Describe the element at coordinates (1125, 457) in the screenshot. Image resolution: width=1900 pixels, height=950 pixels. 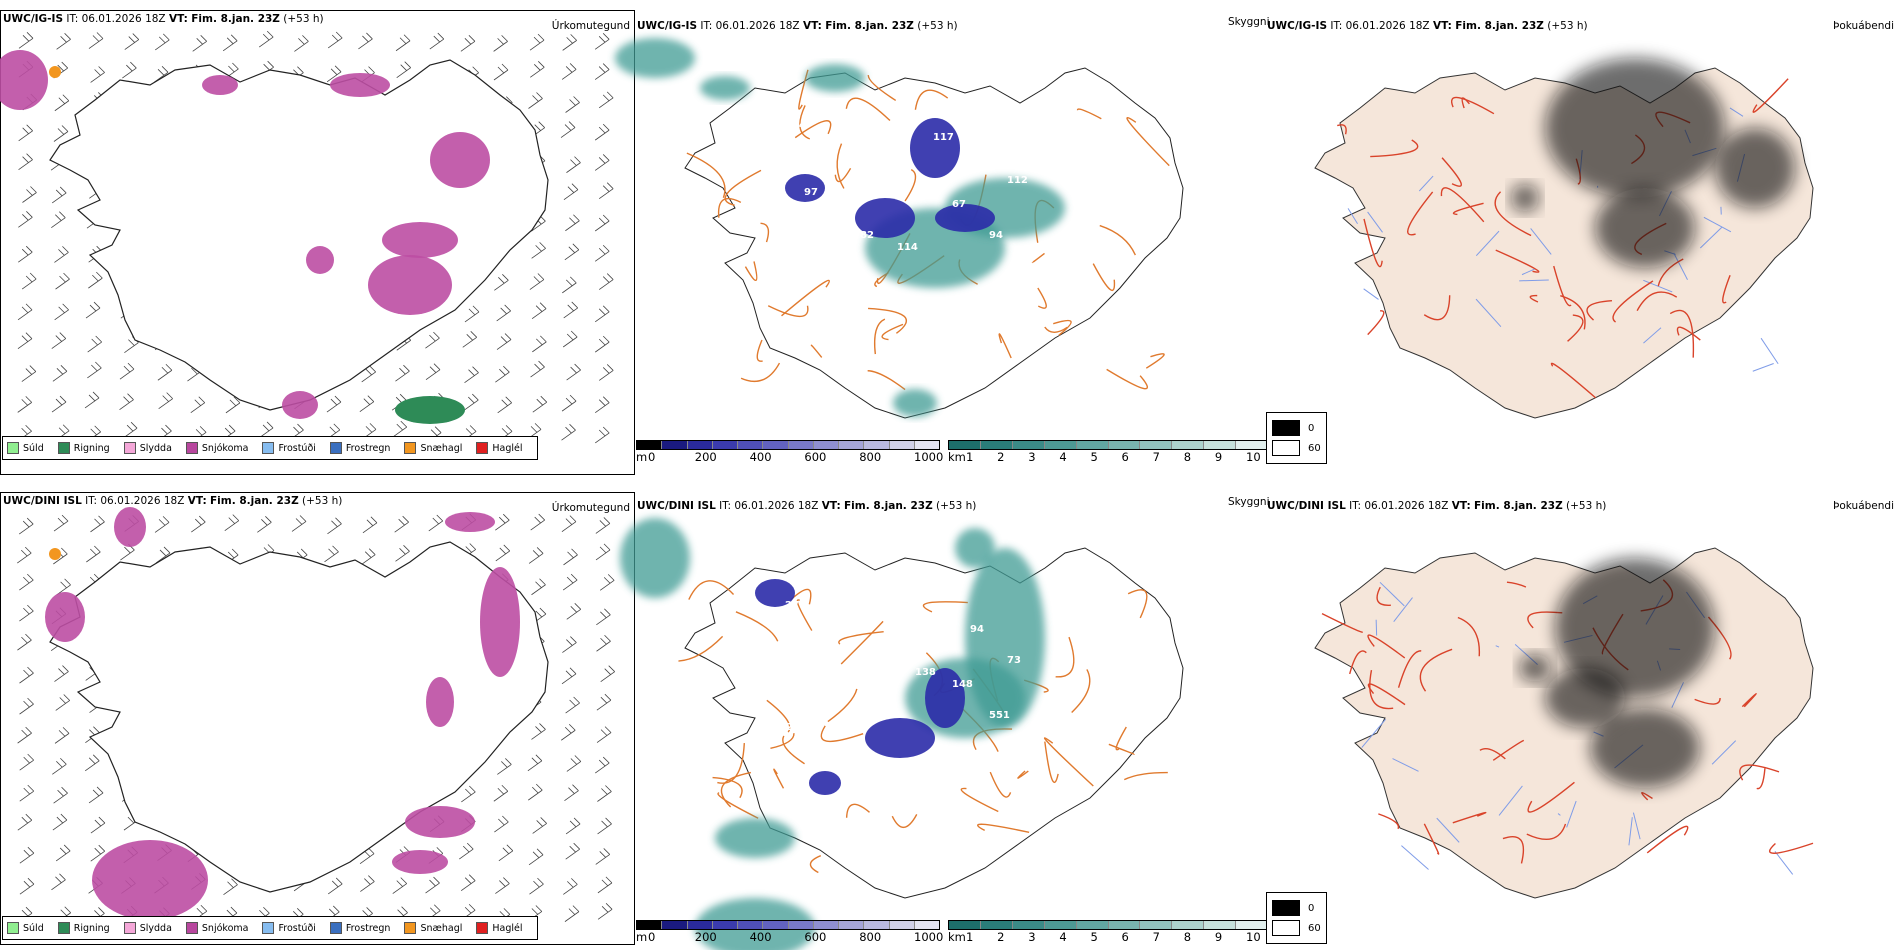
I see `colorbar-tick: 6` at that location.